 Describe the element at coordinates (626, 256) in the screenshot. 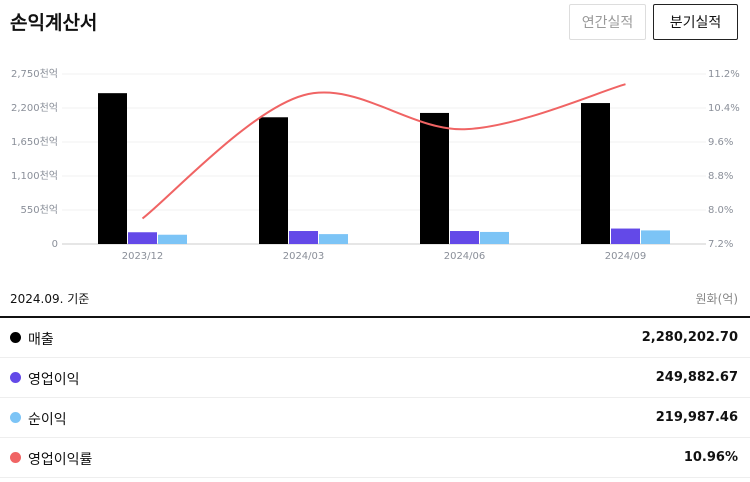

I see `x-tick-label: 2024/09` at that location.